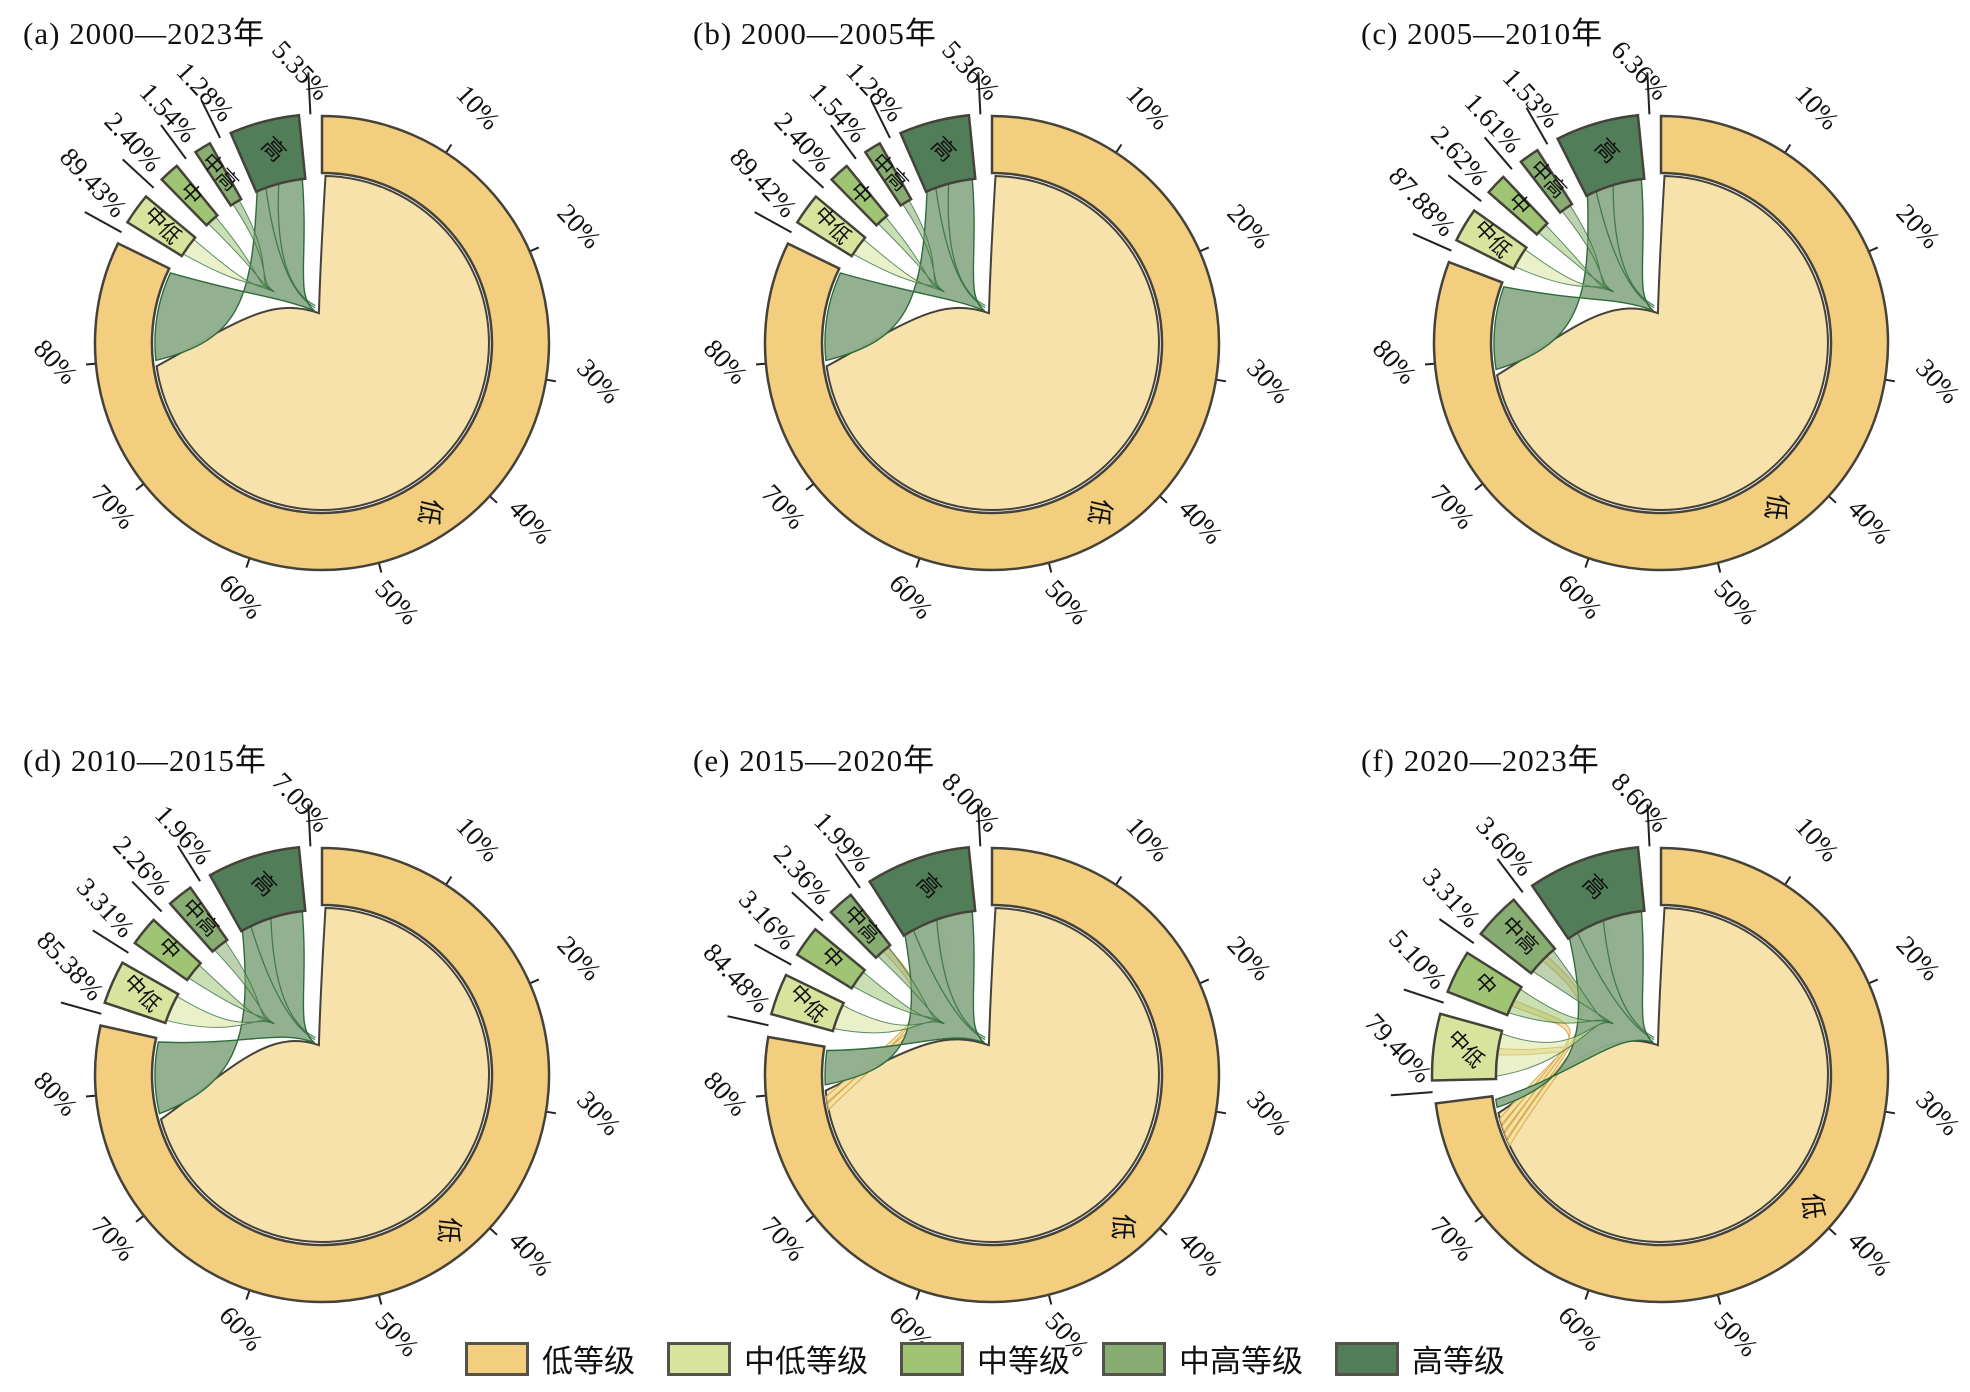  Describe the element at coordinates (971, 70) in the screenshot. I see `value-label: 5.36%` at that location.